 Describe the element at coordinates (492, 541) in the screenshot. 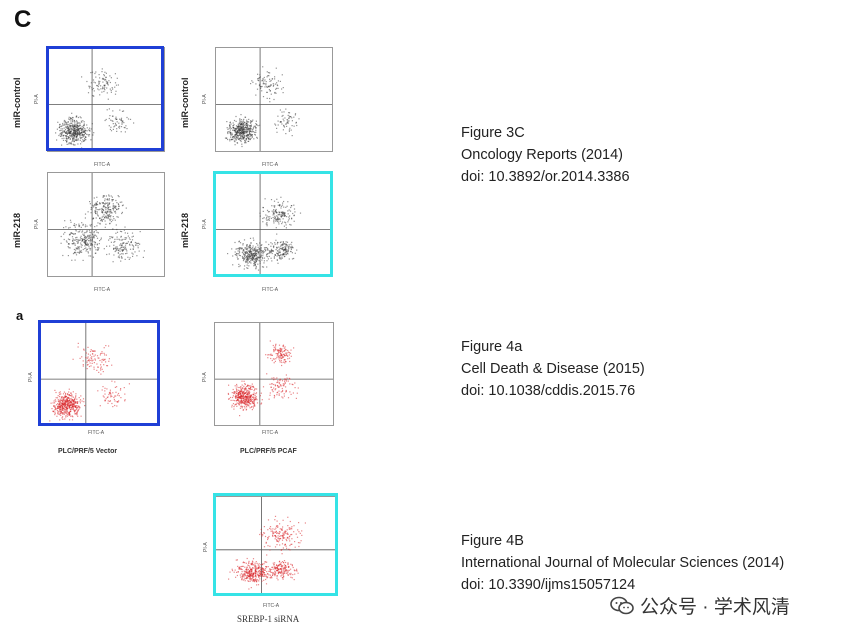

I see `caption-title: Figure 4B` at that location.